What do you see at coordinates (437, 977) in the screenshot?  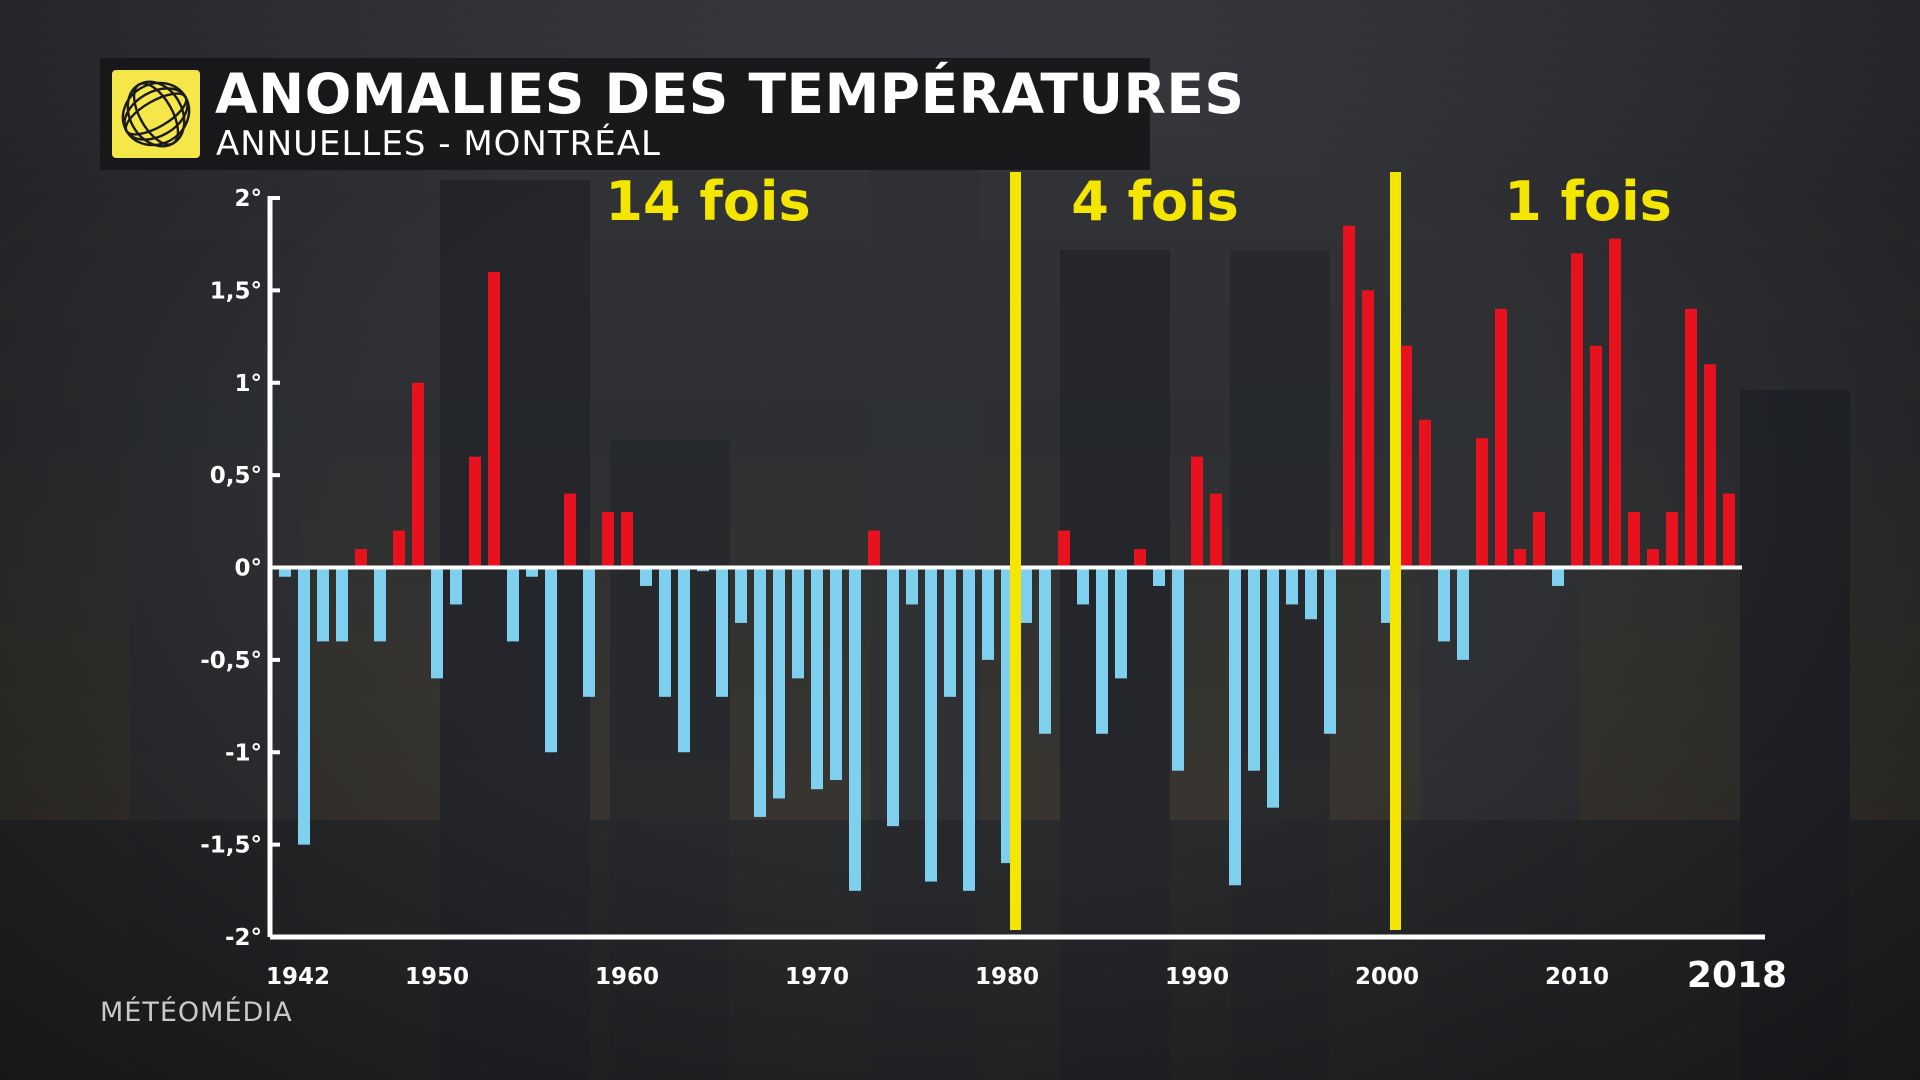 I see `x-tick-label: 1950` at bounding box center [437, 977].